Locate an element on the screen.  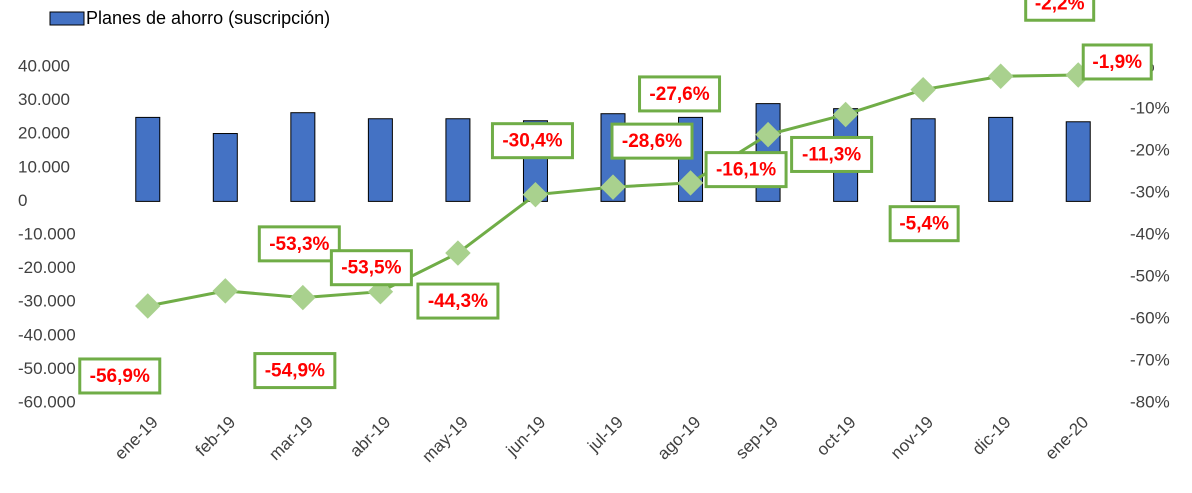
y-tick-label: 10.000 is located at coordinates (44, 166).